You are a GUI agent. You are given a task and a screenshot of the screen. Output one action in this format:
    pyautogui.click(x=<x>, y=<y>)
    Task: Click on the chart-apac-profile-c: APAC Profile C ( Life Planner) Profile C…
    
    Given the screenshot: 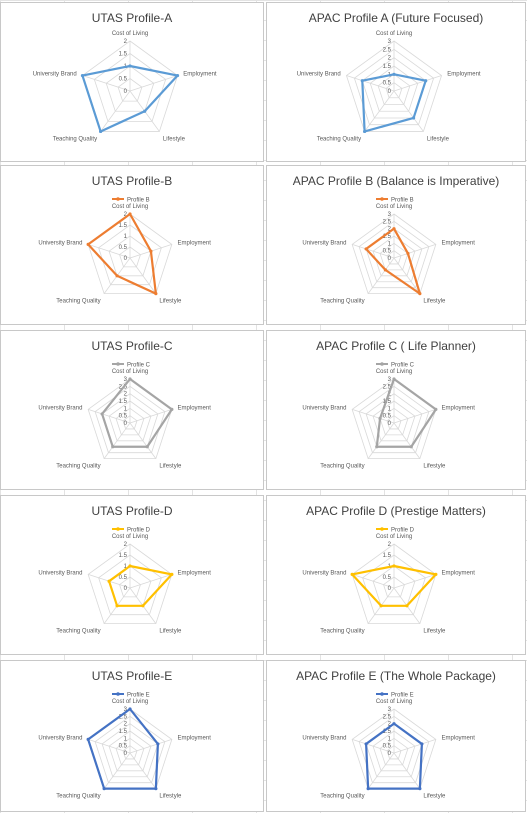 What is the action you would take?
    pyautogui.click(x=396, y=410)
    